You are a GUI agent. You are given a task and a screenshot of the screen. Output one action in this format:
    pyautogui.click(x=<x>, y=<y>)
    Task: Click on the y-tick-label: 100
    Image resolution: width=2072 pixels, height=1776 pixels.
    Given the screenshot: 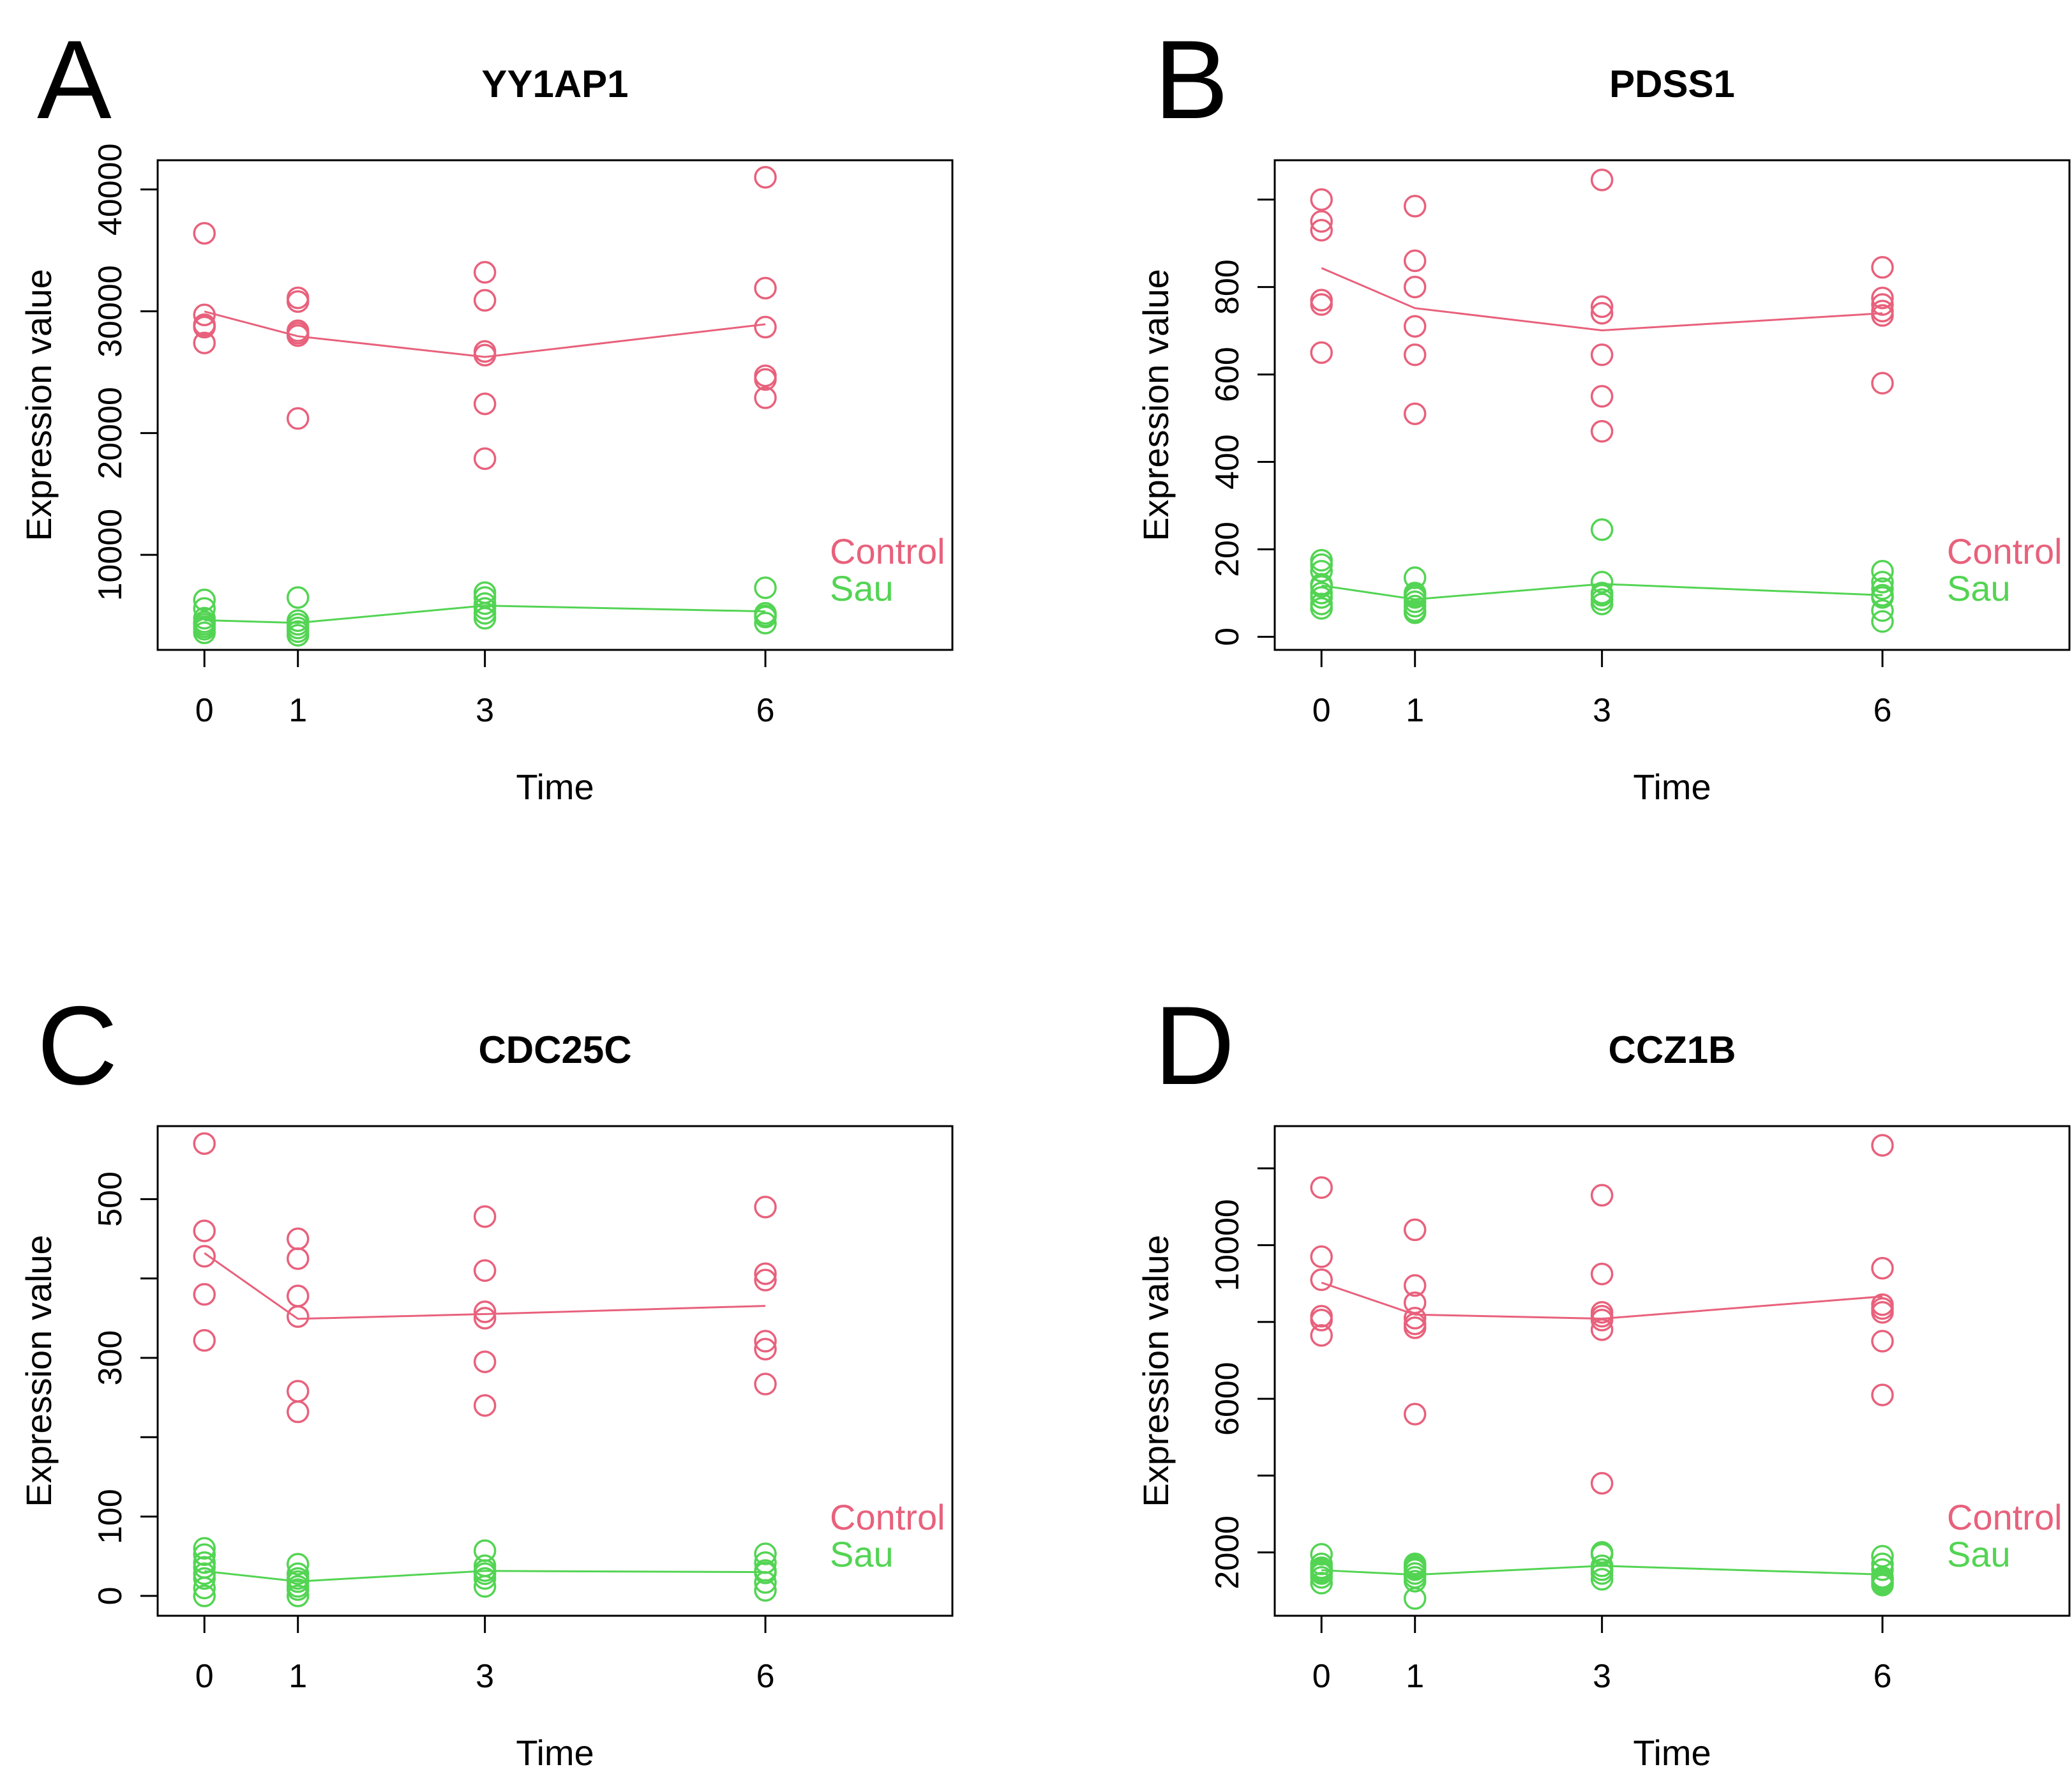 What is the action you would take?
    pyautogui.click(x=110, y=1516)
    